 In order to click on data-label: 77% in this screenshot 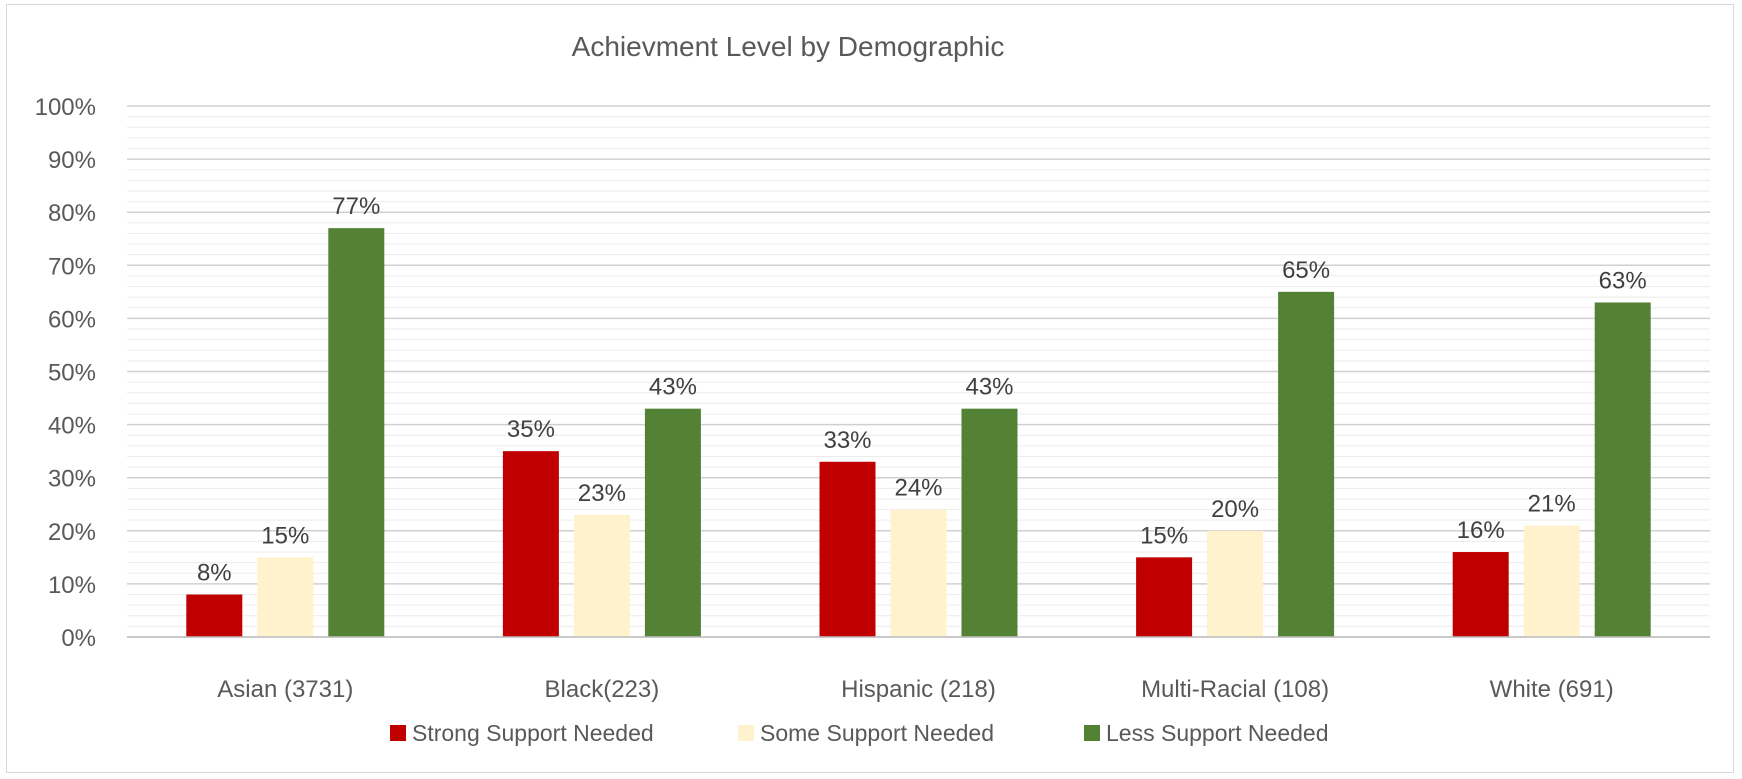, I will do `click(356, 206)`.